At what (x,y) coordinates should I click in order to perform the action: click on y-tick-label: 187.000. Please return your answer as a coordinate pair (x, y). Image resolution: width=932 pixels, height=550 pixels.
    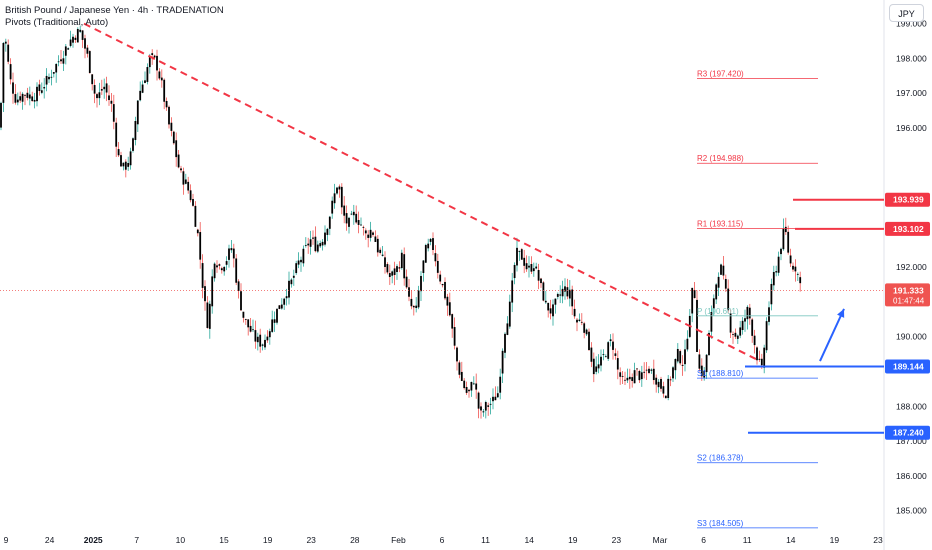
    Looking at the image, I should click on (911, 441).